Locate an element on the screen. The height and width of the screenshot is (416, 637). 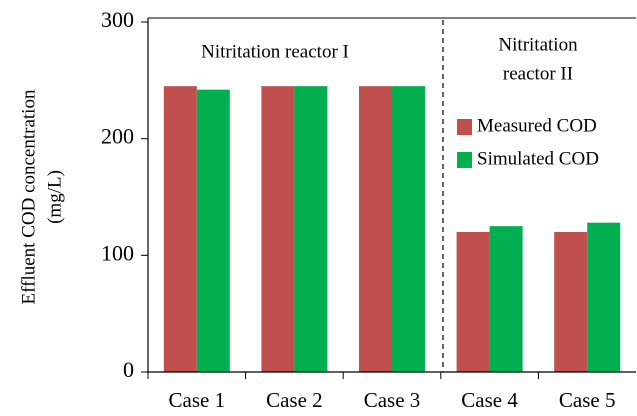
x-tick-label: Case 3 is located at coordinates (392, 400).